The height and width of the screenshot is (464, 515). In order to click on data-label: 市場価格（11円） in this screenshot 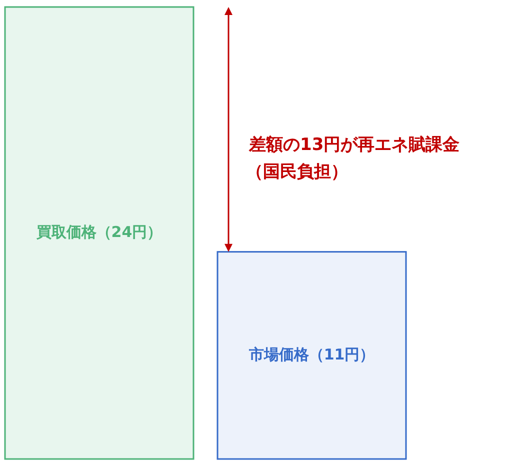, I will do `click(311, 354)`.